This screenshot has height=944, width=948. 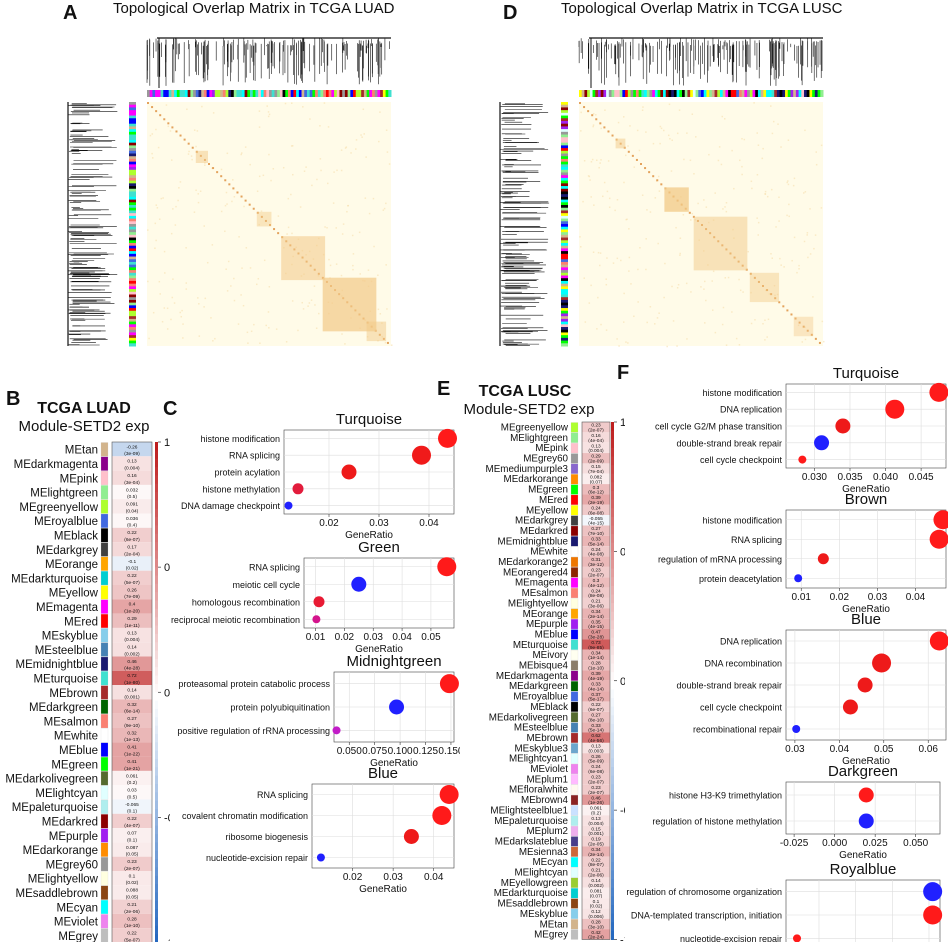 I want to click on pvalue-label: (7e-04), so click(x=596, y=472).